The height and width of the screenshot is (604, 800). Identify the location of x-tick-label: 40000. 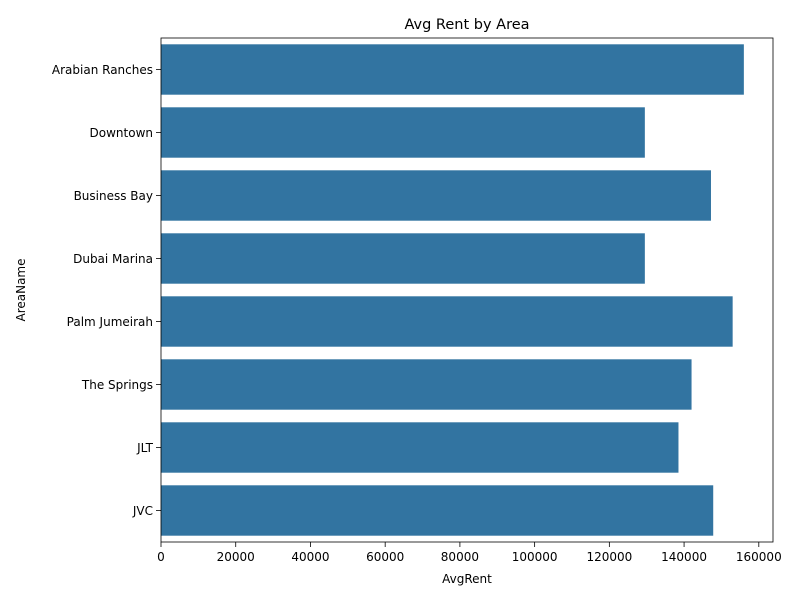
(310, 557).